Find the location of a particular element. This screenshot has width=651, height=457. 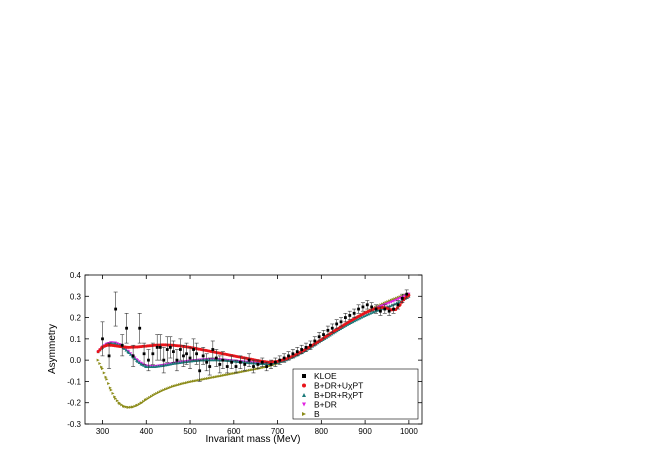

x-tick-label: 600 is located at coordinates (234, 431).